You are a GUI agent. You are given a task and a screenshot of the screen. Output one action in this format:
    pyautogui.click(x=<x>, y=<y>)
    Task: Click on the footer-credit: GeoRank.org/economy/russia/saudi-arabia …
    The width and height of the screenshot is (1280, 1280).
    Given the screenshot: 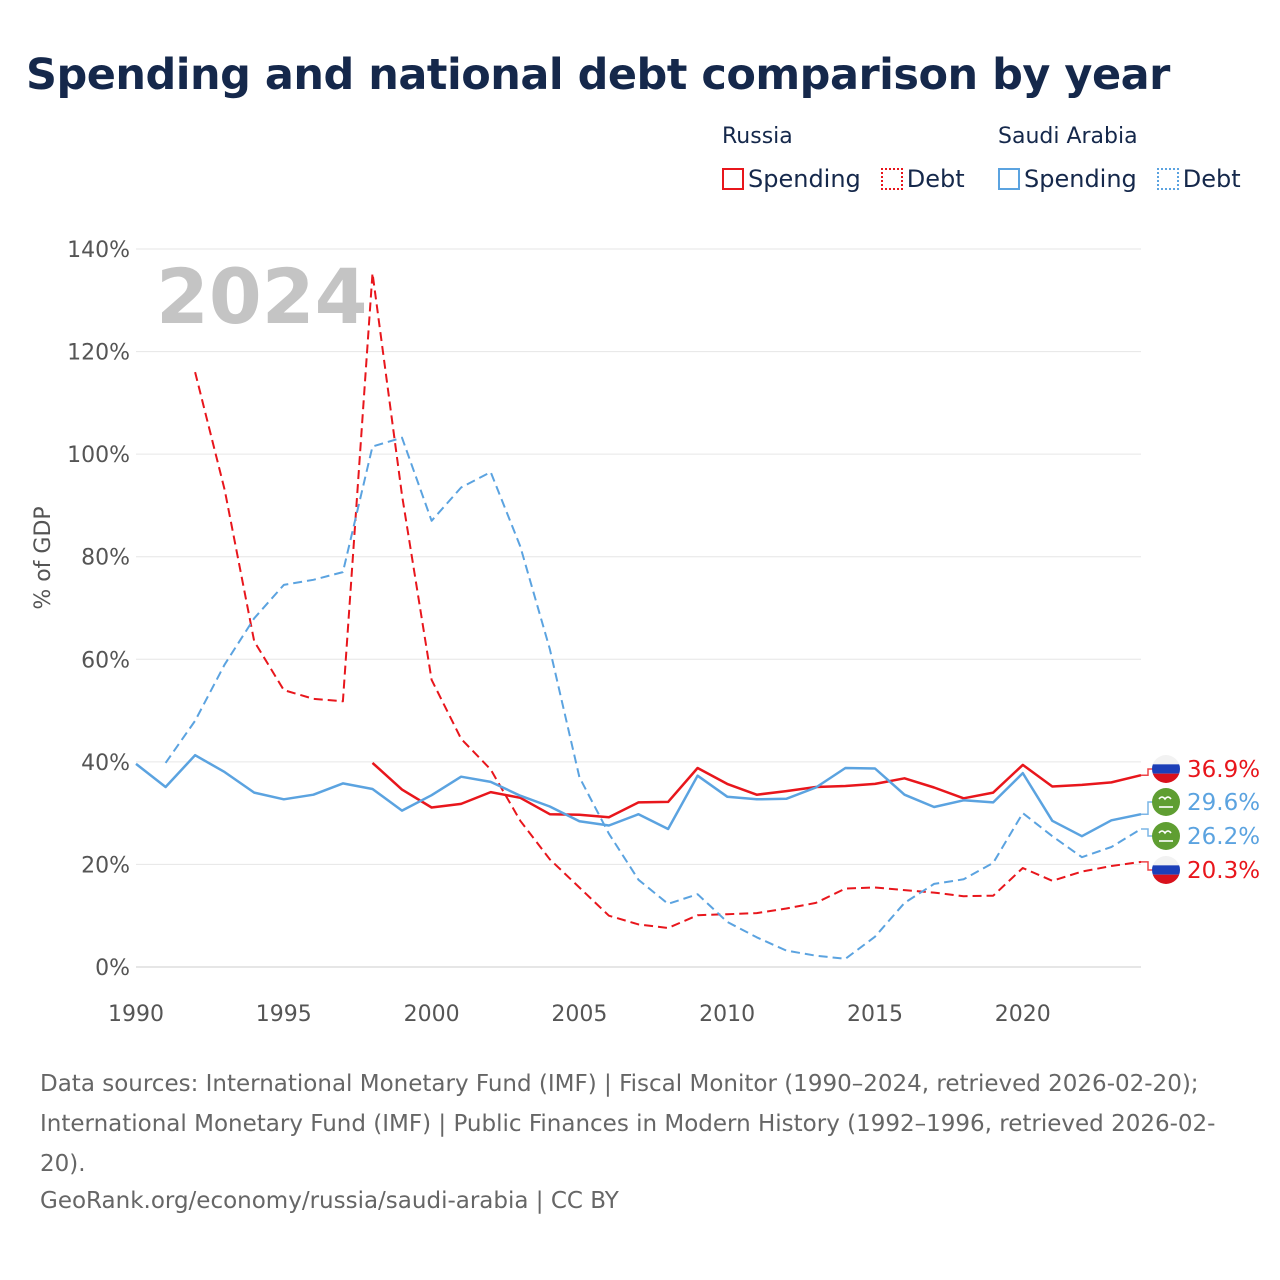 What is the action you would take?
    pyautogui.click(x=329, y=1201)
    